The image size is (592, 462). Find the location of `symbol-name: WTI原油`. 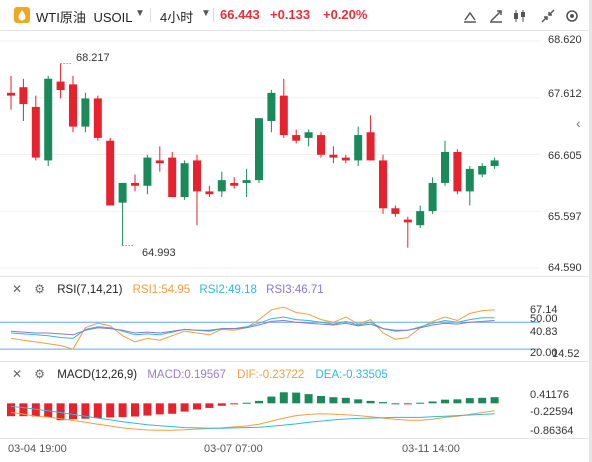

symbol-name: WTI原油 is located at coordinates (61, 17).